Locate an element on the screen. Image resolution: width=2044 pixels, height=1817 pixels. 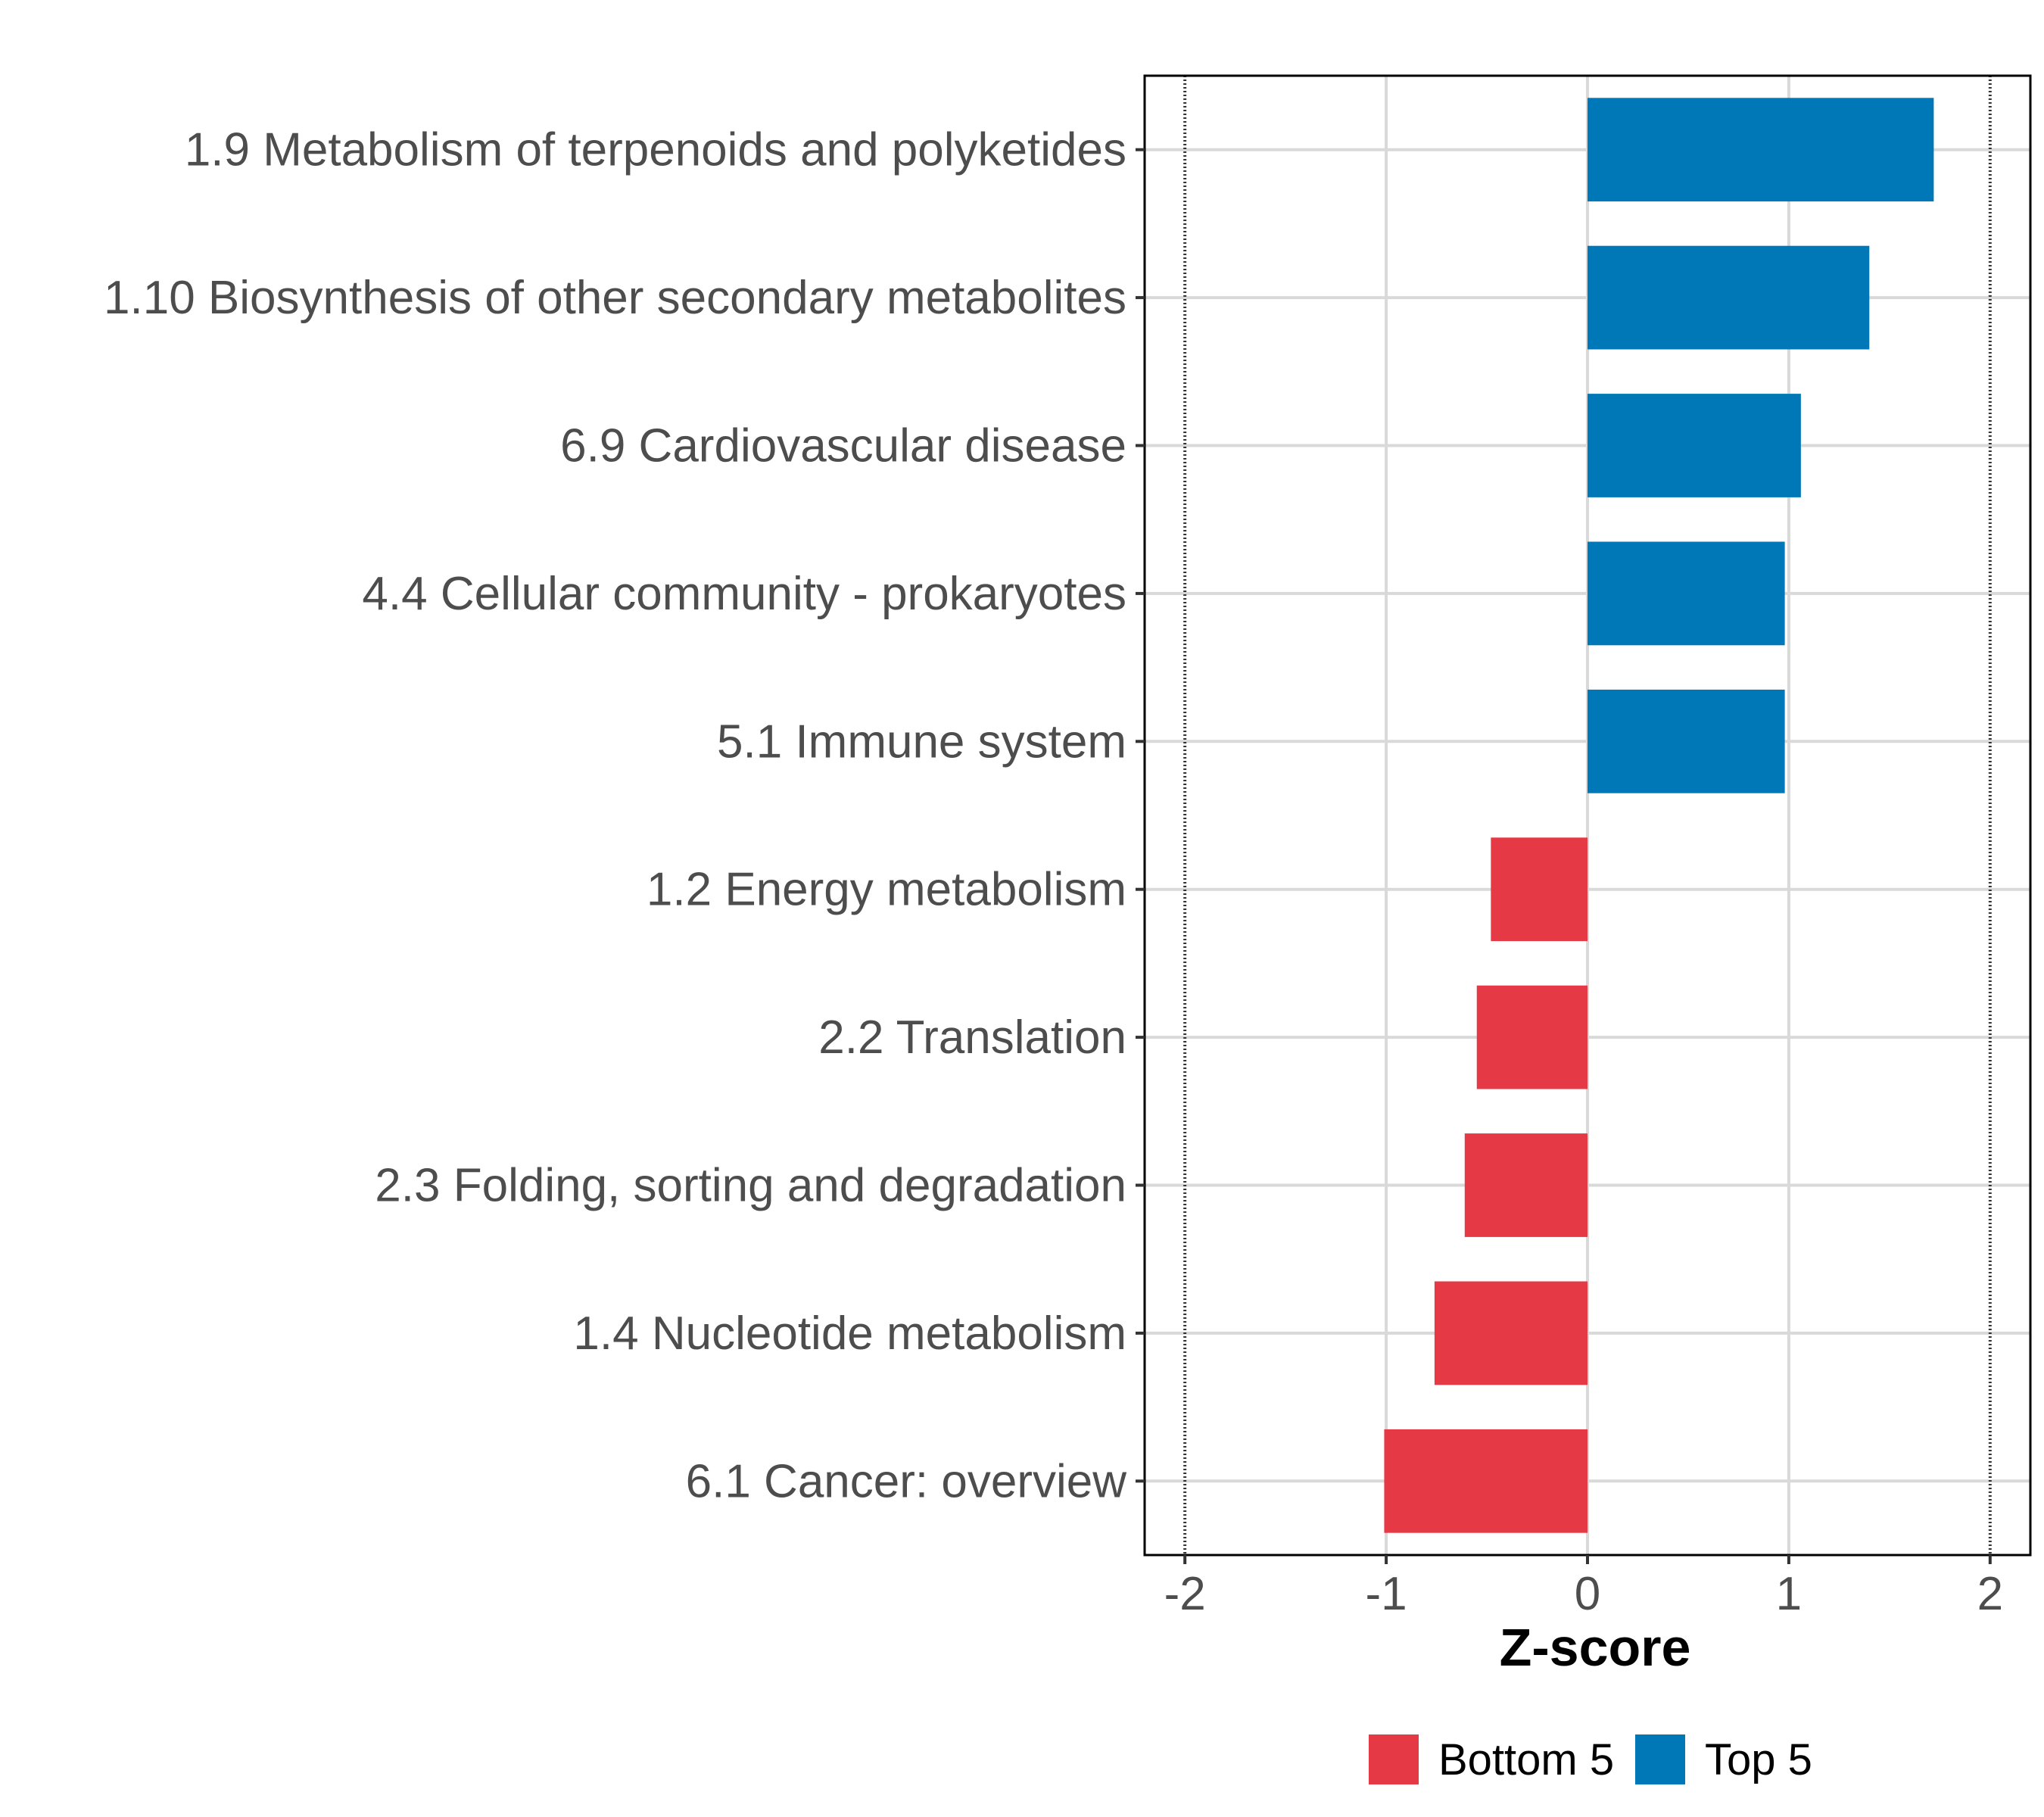
y-tick-label: 6.1 Cancer: overview is located at coordinates (907, 1481).